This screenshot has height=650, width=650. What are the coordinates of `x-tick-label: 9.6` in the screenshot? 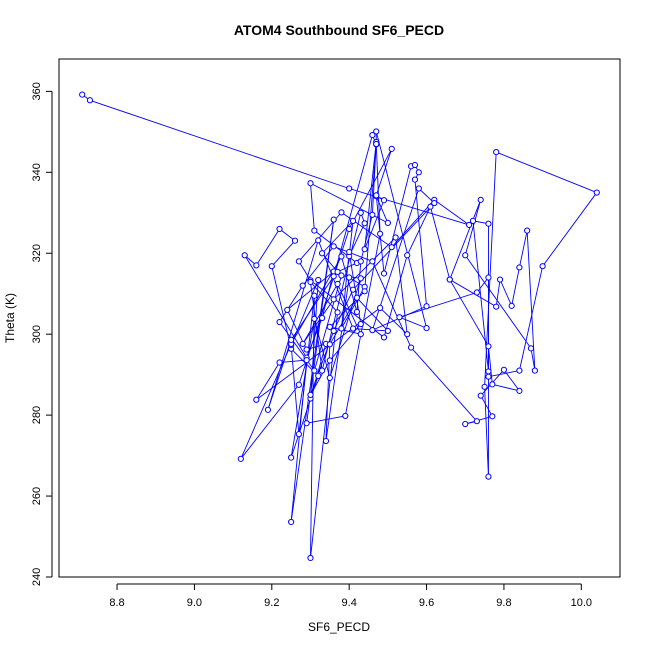 It's located at (426, 603).